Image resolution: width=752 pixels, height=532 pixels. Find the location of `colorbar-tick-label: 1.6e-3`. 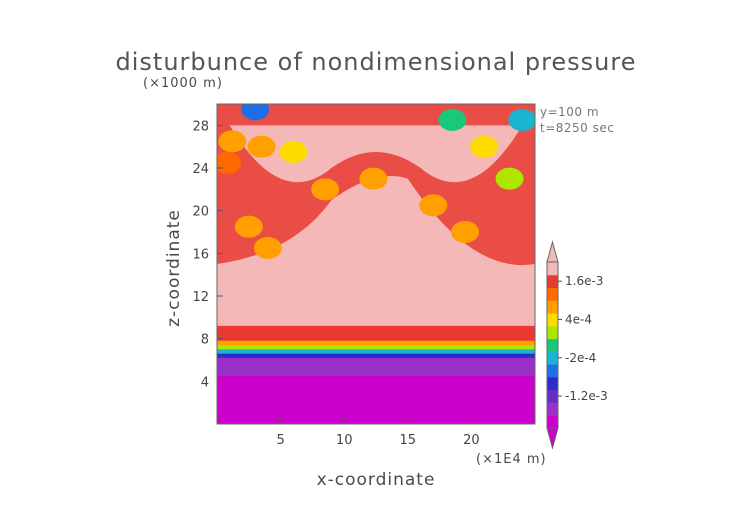

colorbar-tick-label: 1.6e-3 is located at coordinates (584, 281).